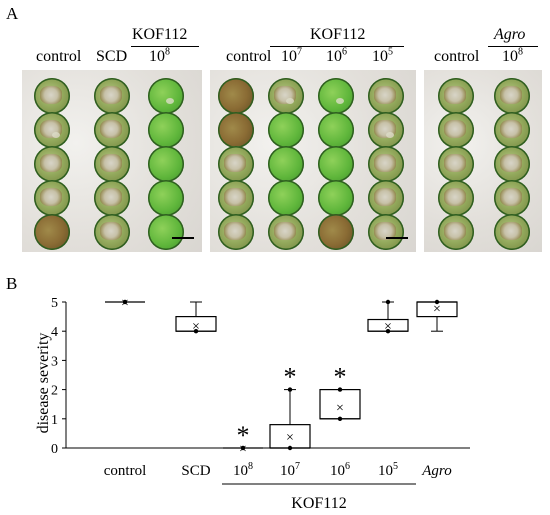 The image size is (550, 515). I want to click on right-group-underline, so click(513, 46).